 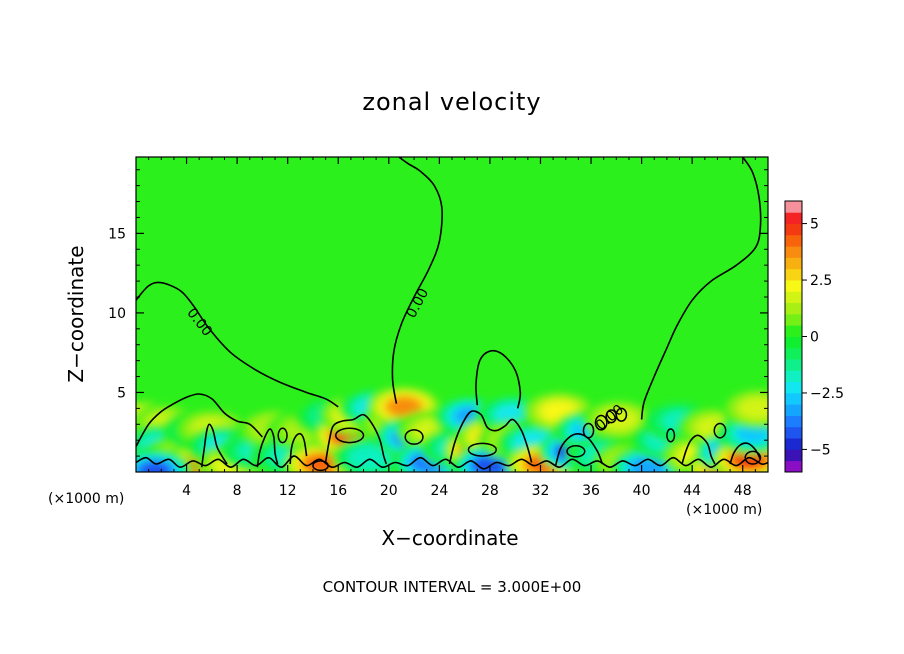 What do you see at coordinates (820, 450) in the screenshot?
I see `colorbar-tick-label: −5` at bounding box center [820, 450].